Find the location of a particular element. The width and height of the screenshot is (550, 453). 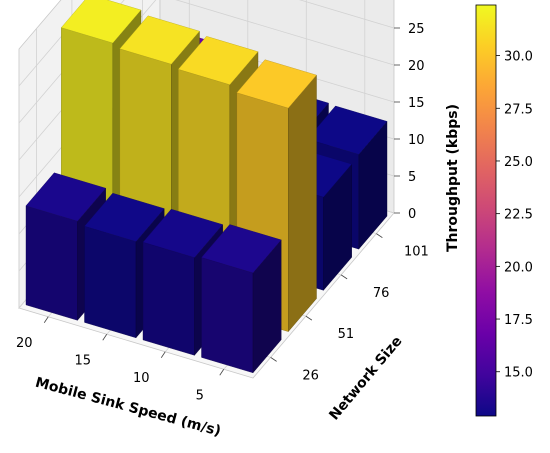

colorbar-tick-label: 17.5 is located at coordinates (518, 320).